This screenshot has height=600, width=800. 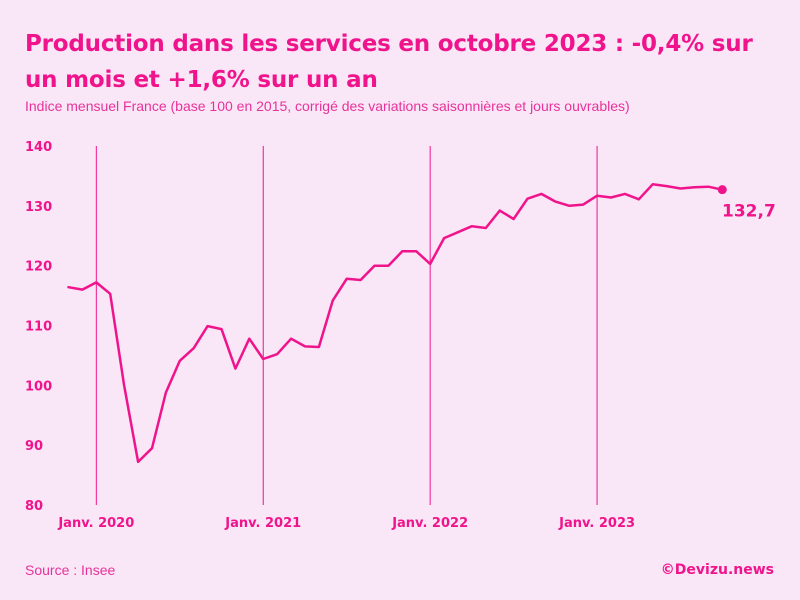 I want to click on source-note: Source : Insee, so click(x=70, y=570).